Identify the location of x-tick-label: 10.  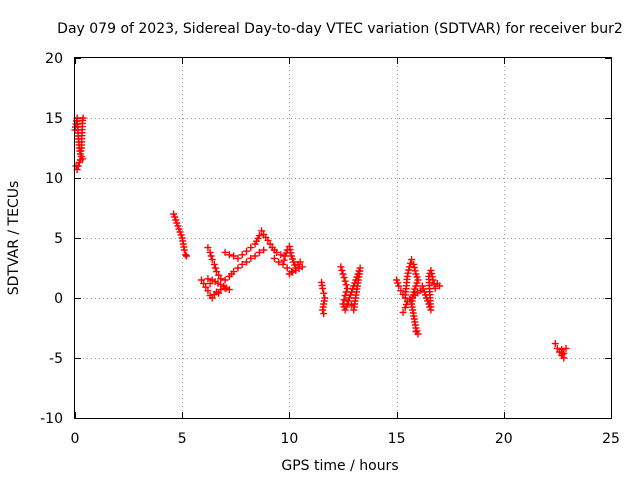
(289, 439).